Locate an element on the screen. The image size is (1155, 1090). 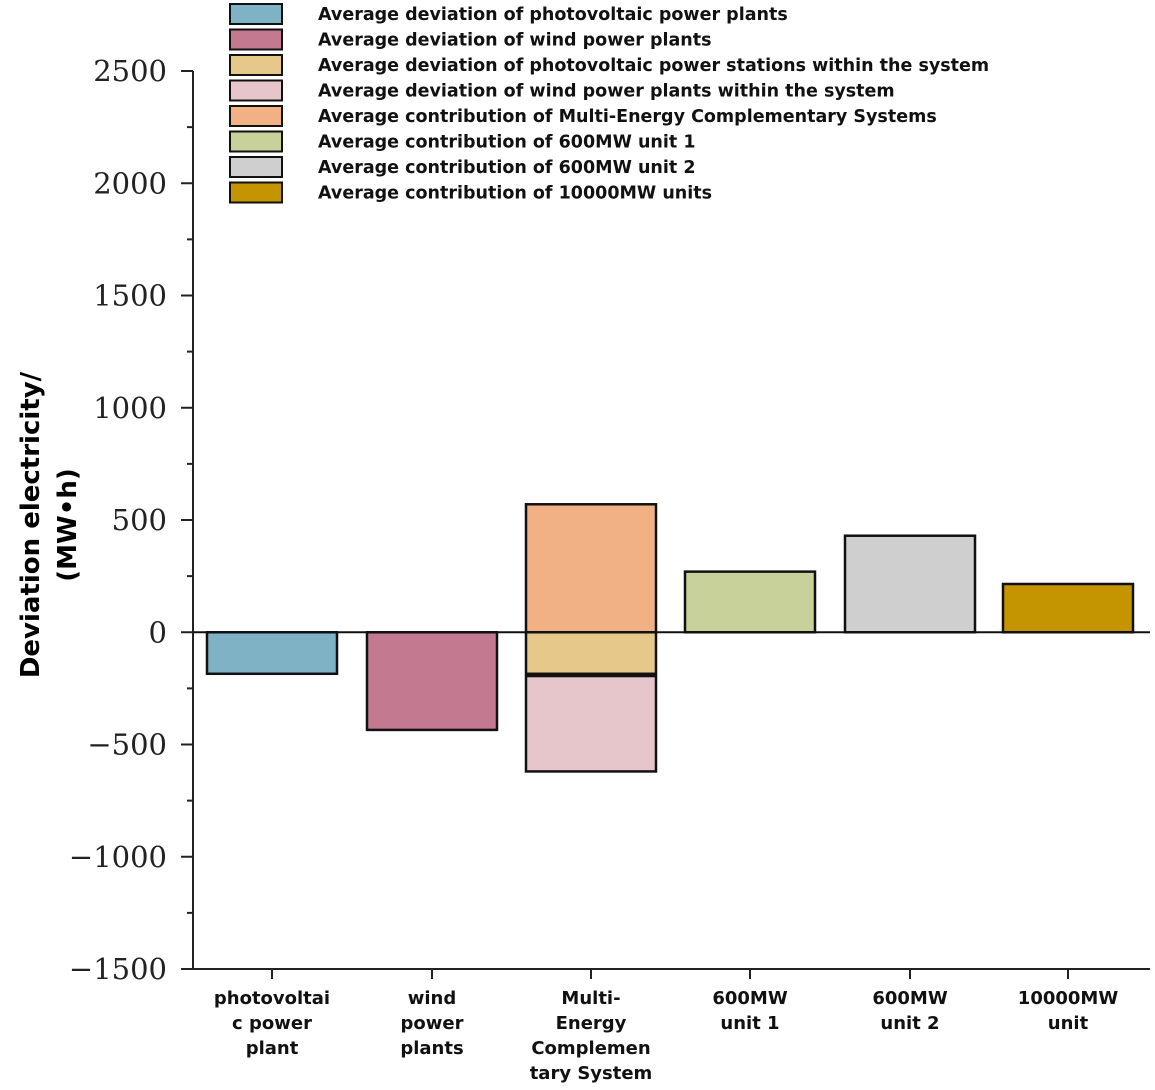
y-axis-title: Deviation electricity/(MW•h) is located at coordinates (49, 524).